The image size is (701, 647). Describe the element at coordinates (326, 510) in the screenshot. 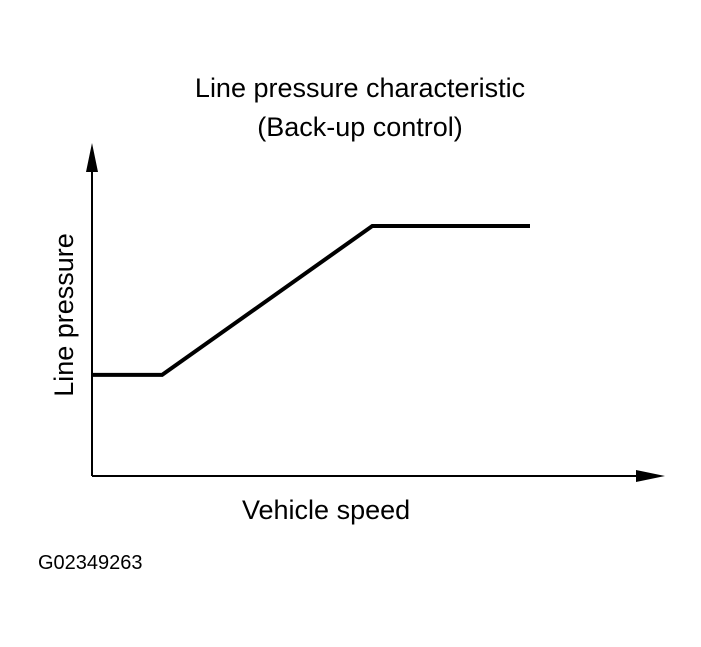

I see `x-axis-label: Vehicle speed` at that location.